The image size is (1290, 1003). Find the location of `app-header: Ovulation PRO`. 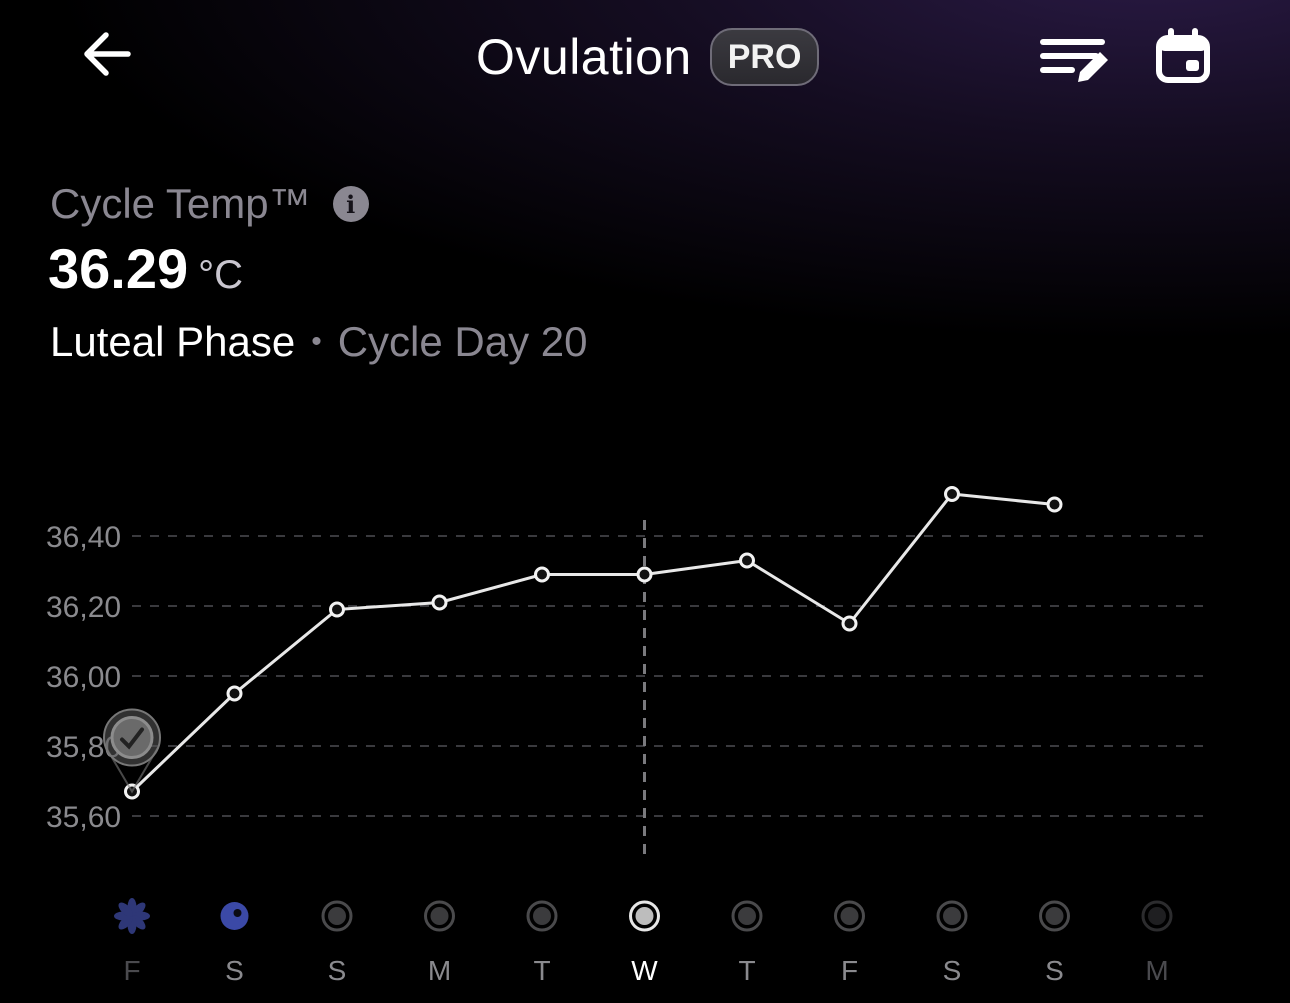

app-header: Ovulation PRO is located at coordinates (645, 60).